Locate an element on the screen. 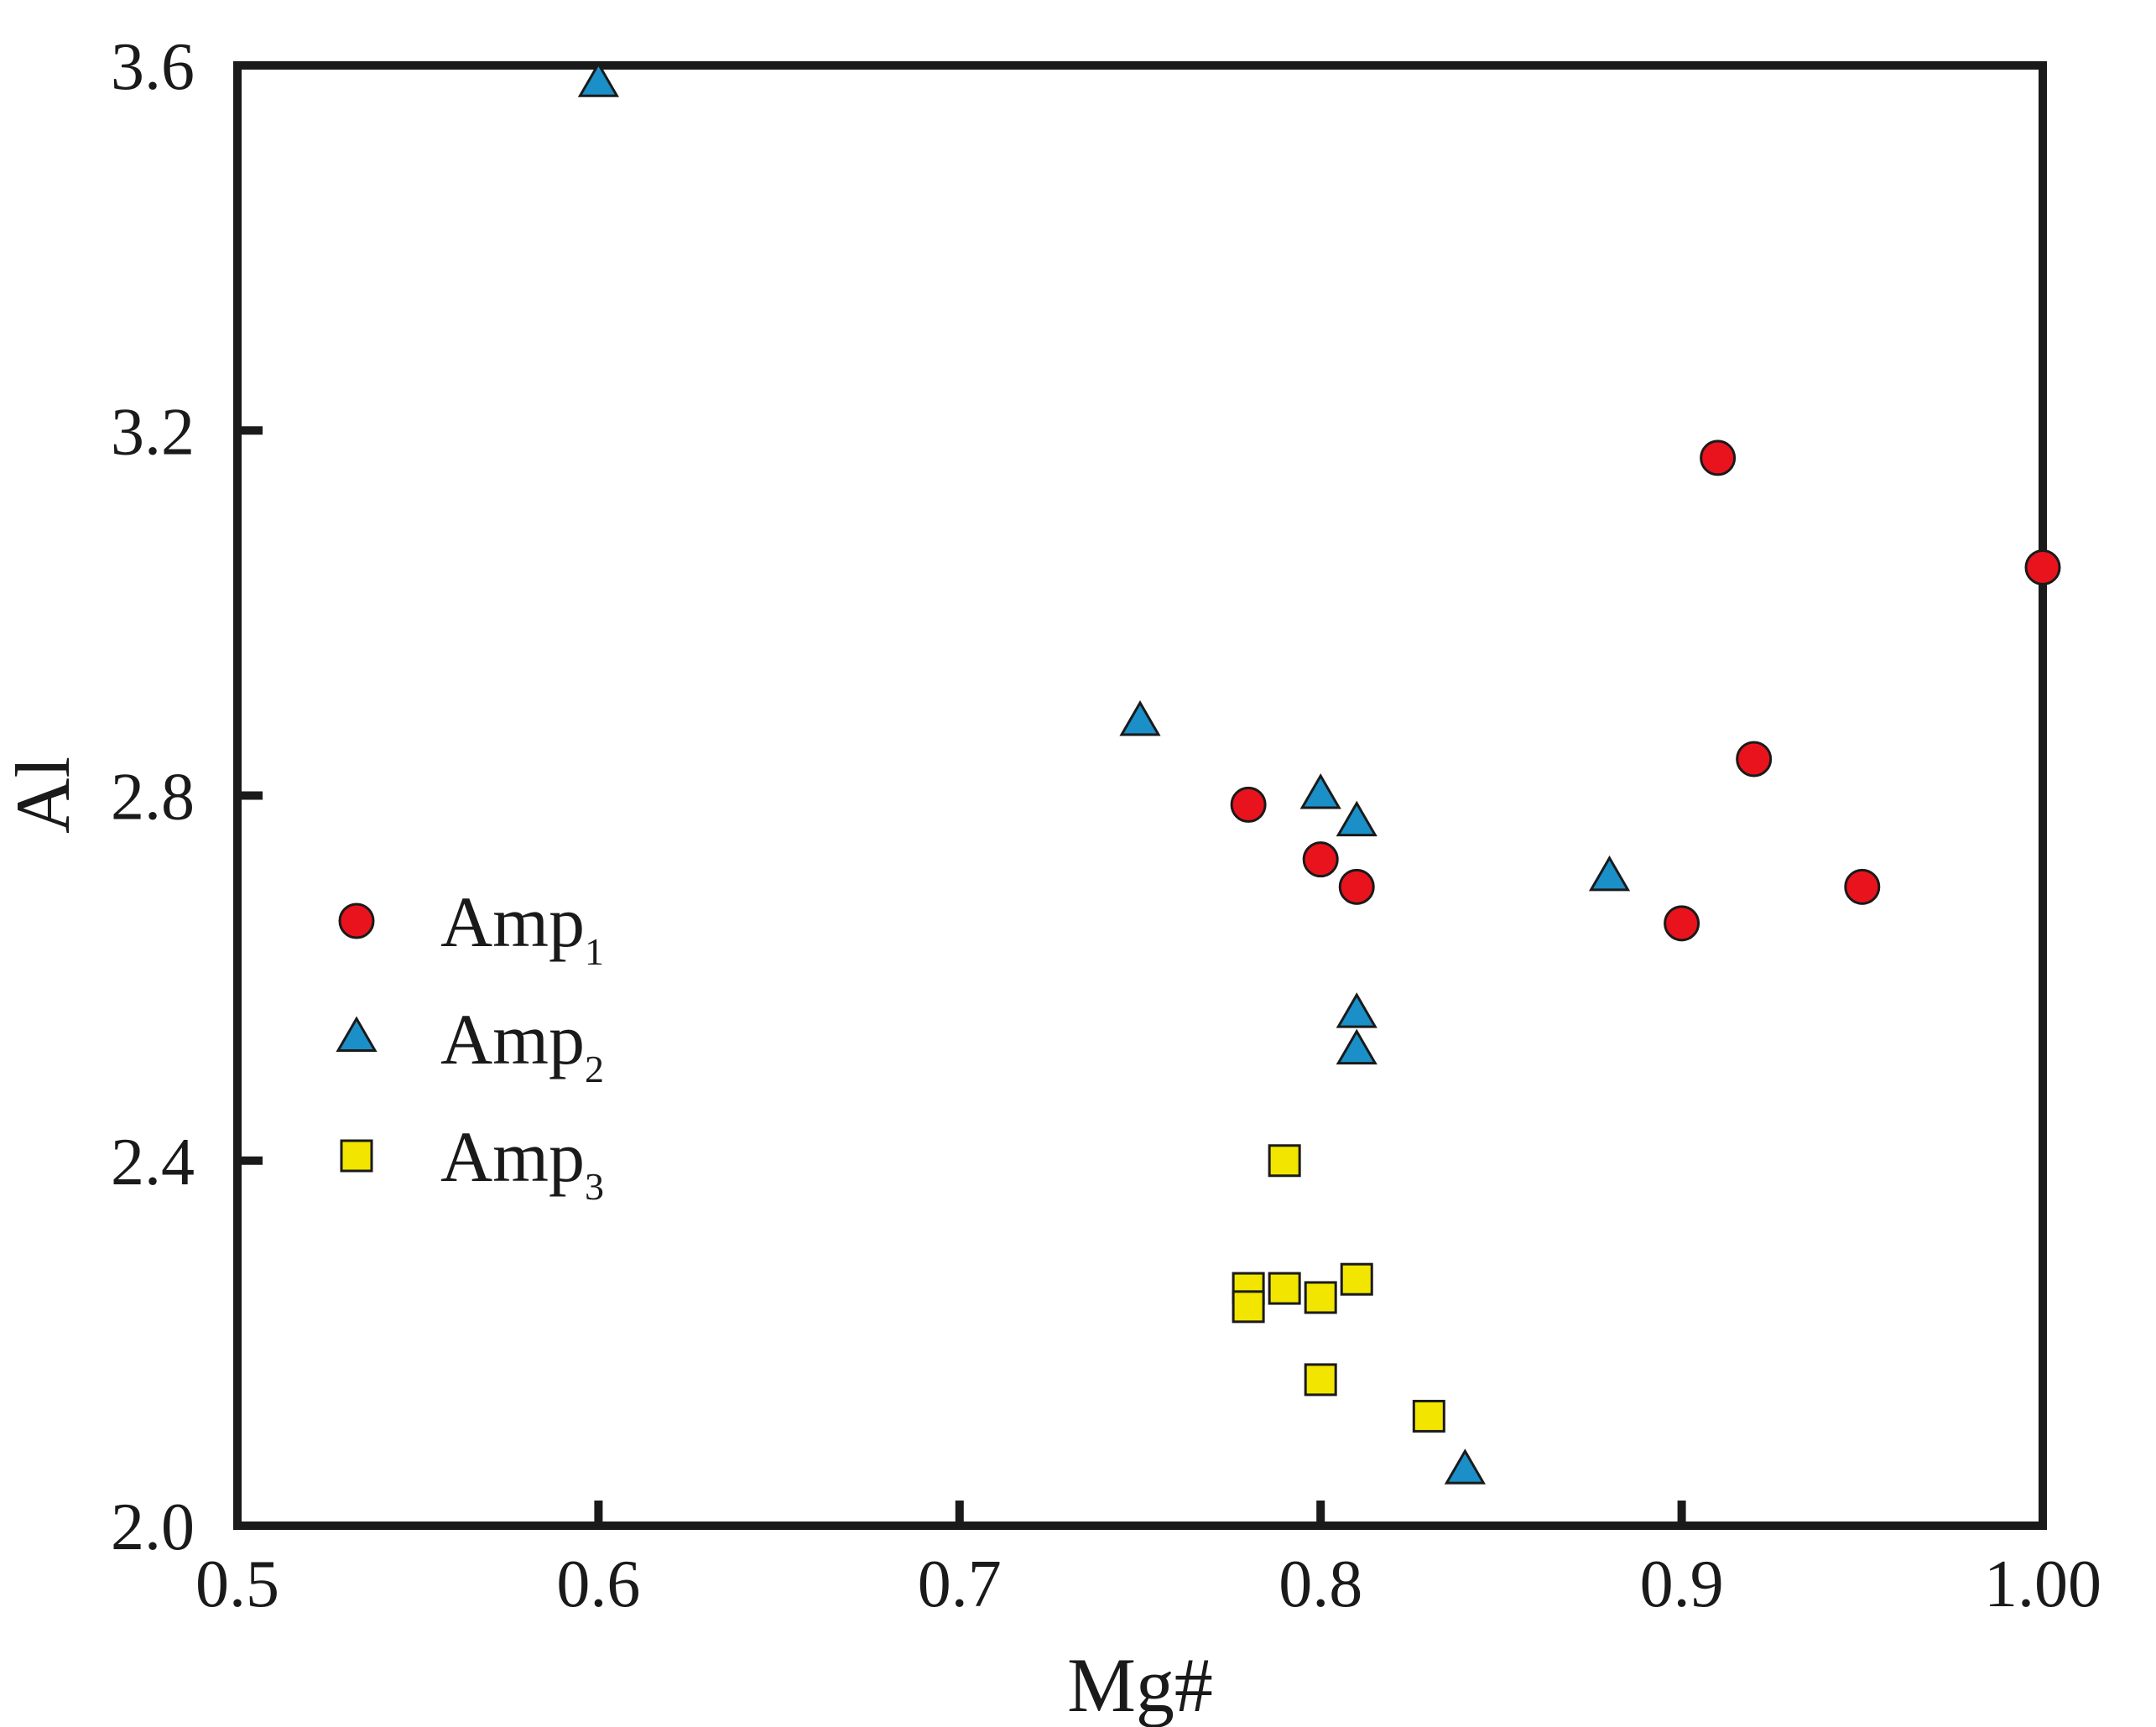  legend-item-amp3: Amp3 is located at coordinates (472, 1162).